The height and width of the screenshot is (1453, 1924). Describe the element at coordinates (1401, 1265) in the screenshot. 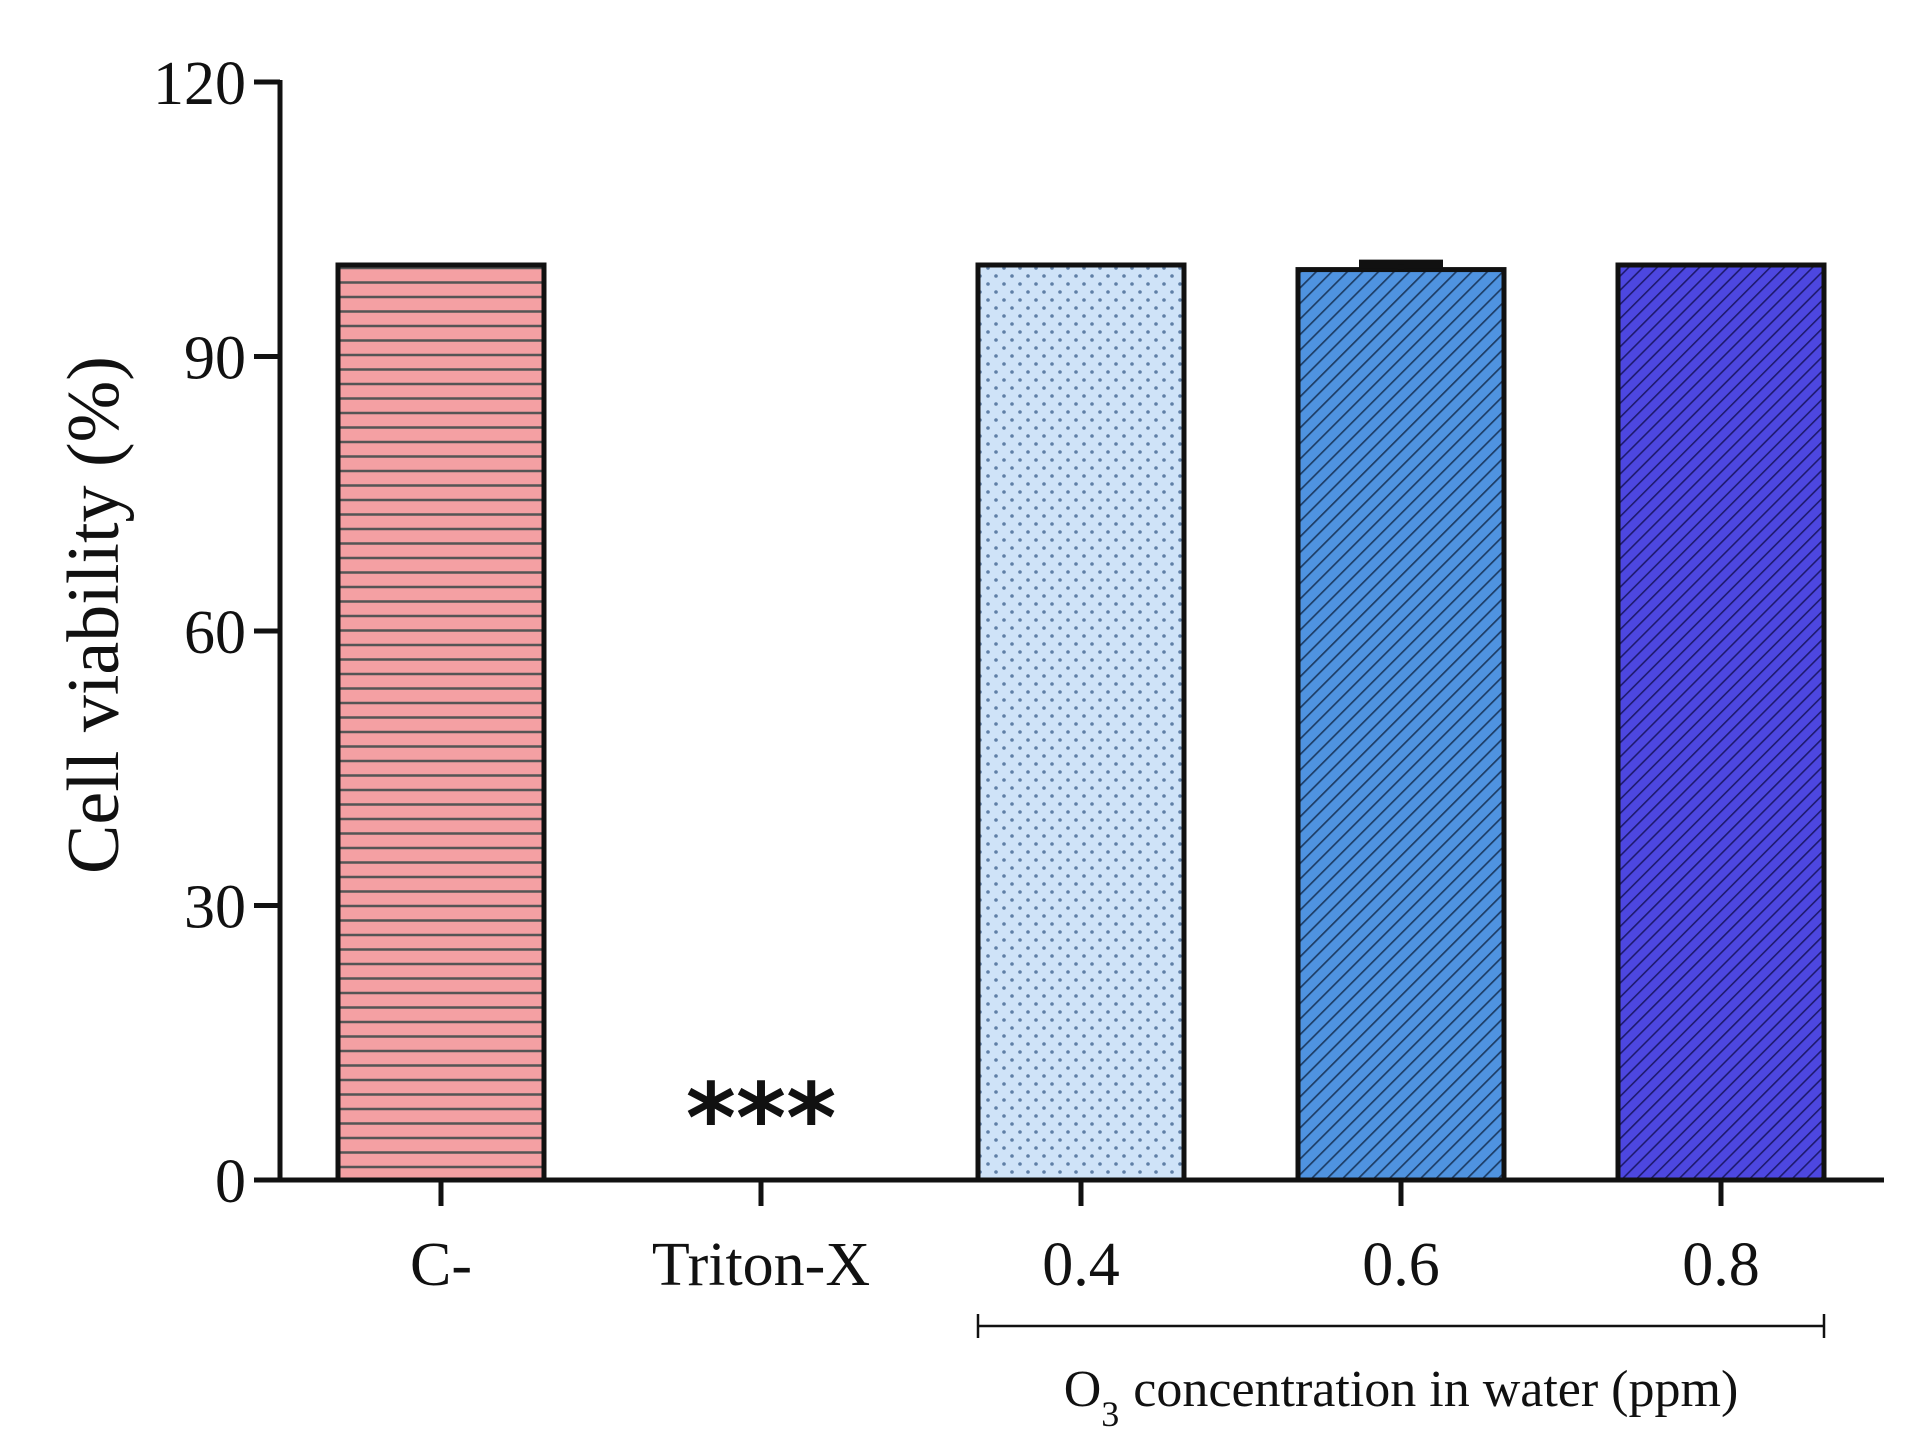

I see `x-tick-label: 0.6` at that location.